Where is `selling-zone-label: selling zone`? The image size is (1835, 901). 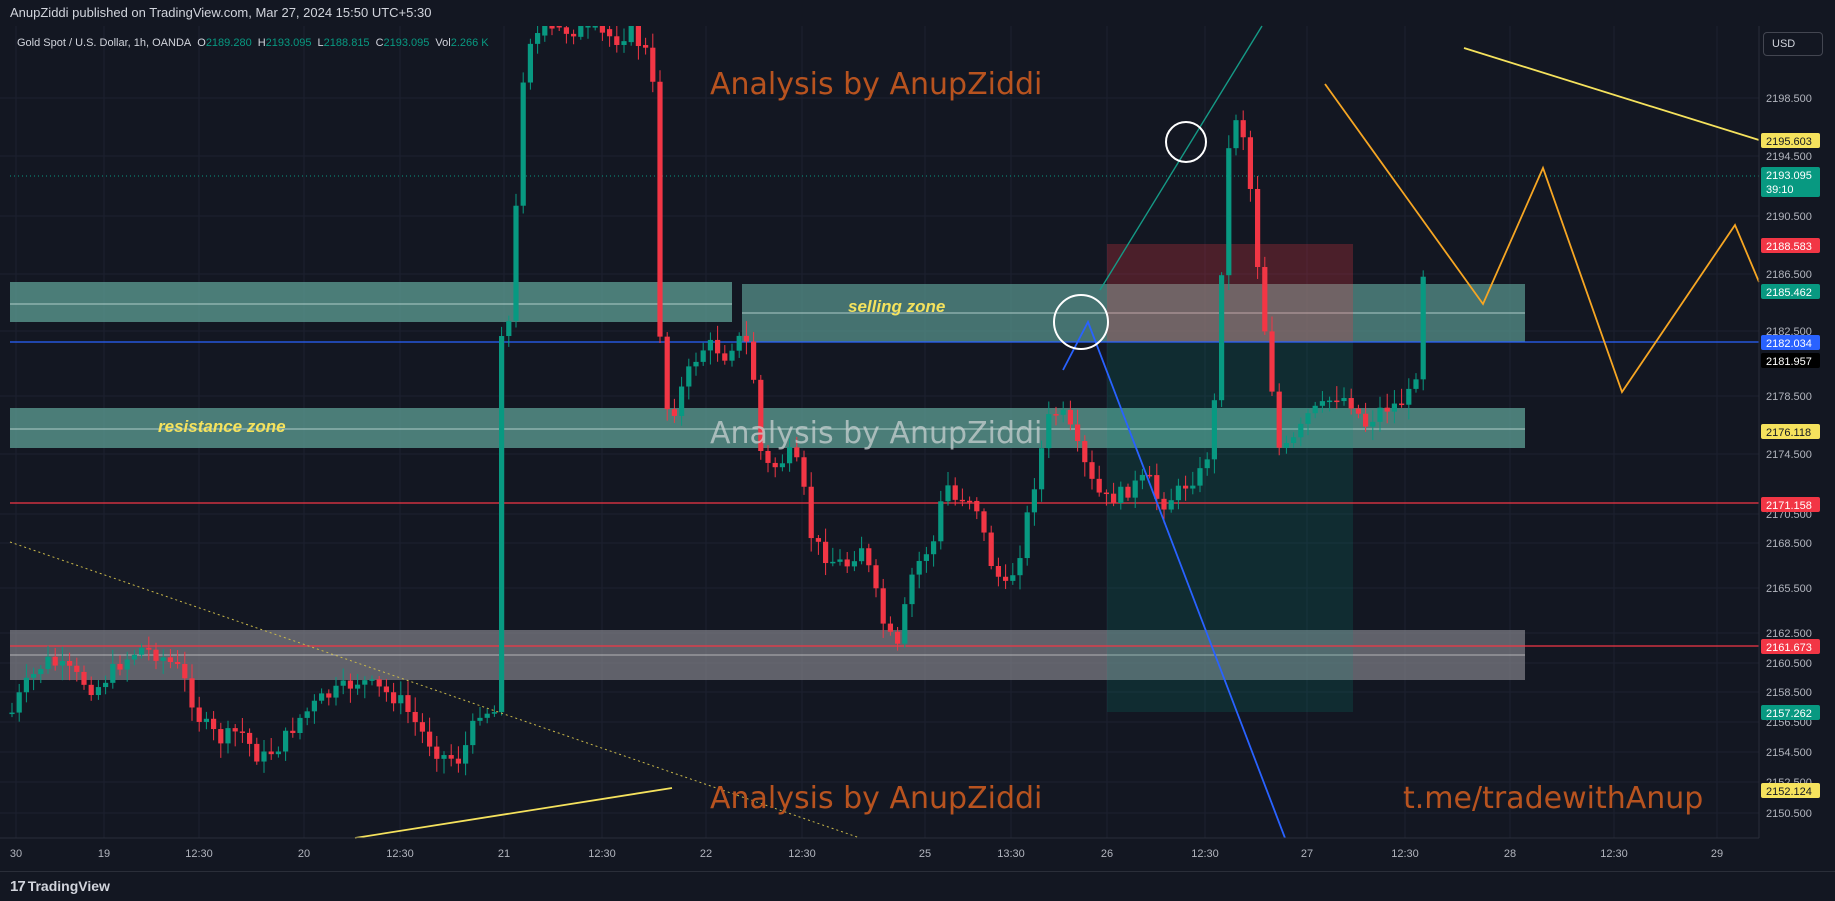 selling-zone-label: selling zone is located at coordinates (896, 306).